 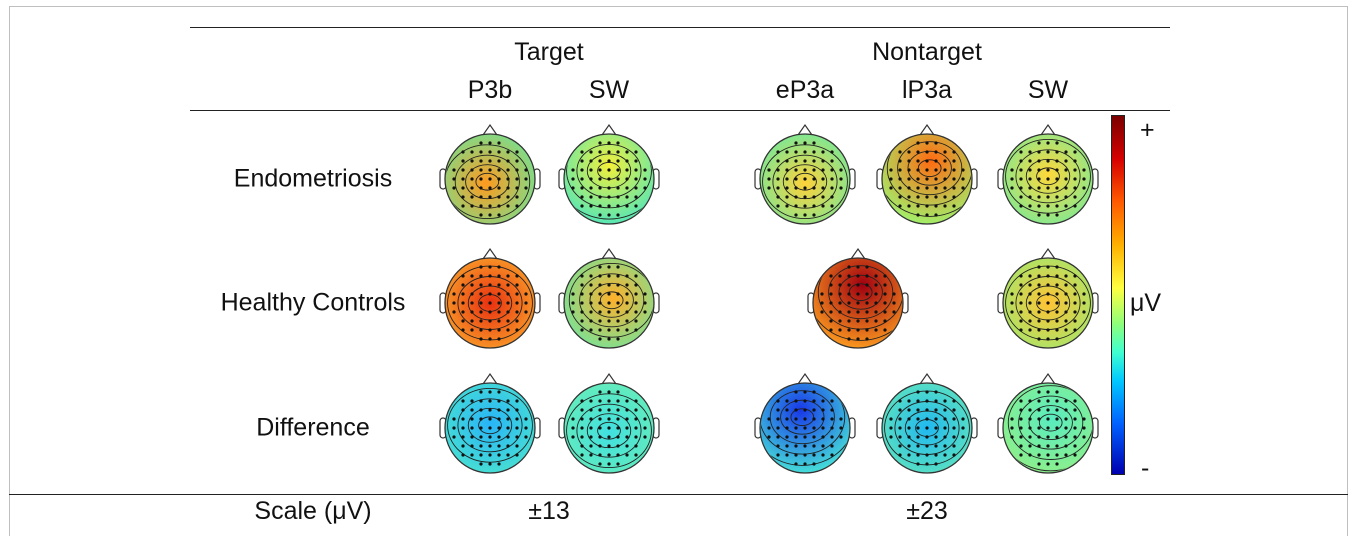 I want to click on scale-label: Scale (μV), so click(x=313, y=511).